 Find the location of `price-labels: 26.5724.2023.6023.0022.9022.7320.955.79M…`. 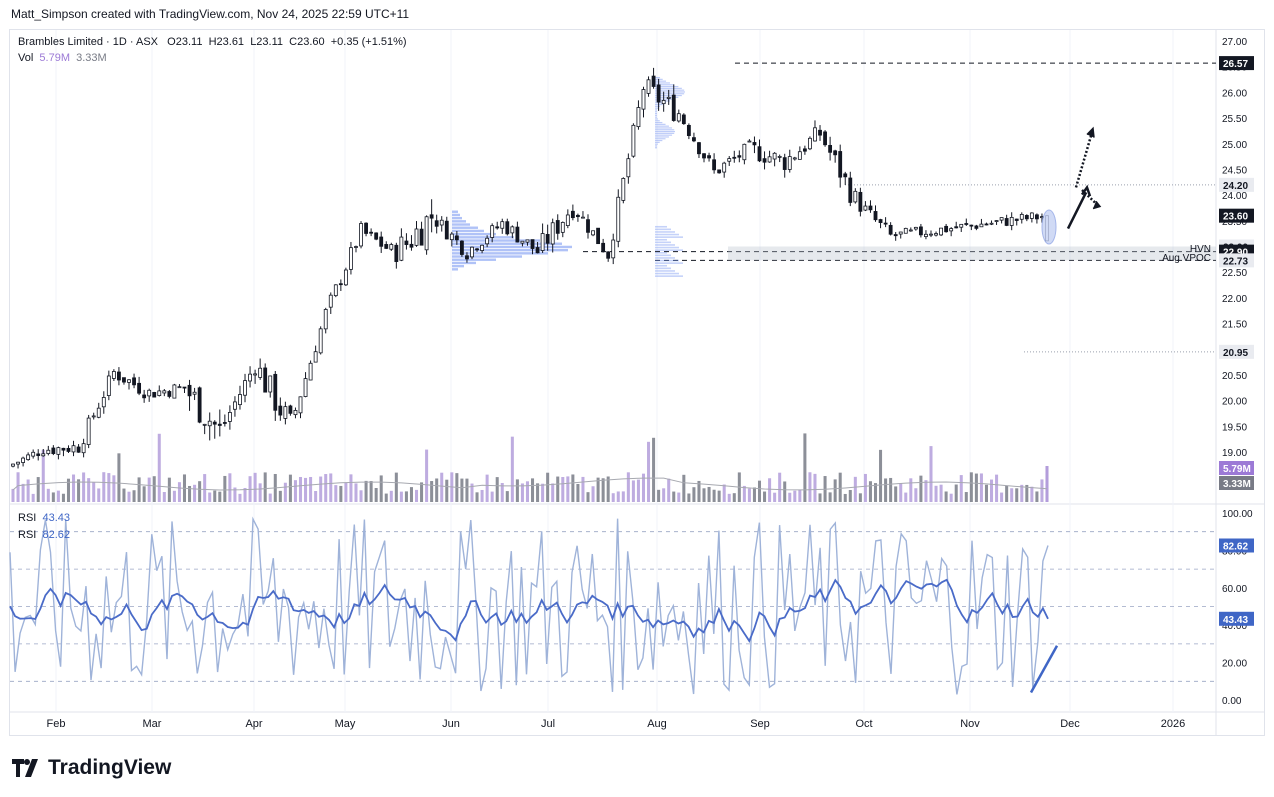

price-labels: 26.5724.2023.6023.0022.9022.7320.955.79M… is located at coordinates (1236, 341).